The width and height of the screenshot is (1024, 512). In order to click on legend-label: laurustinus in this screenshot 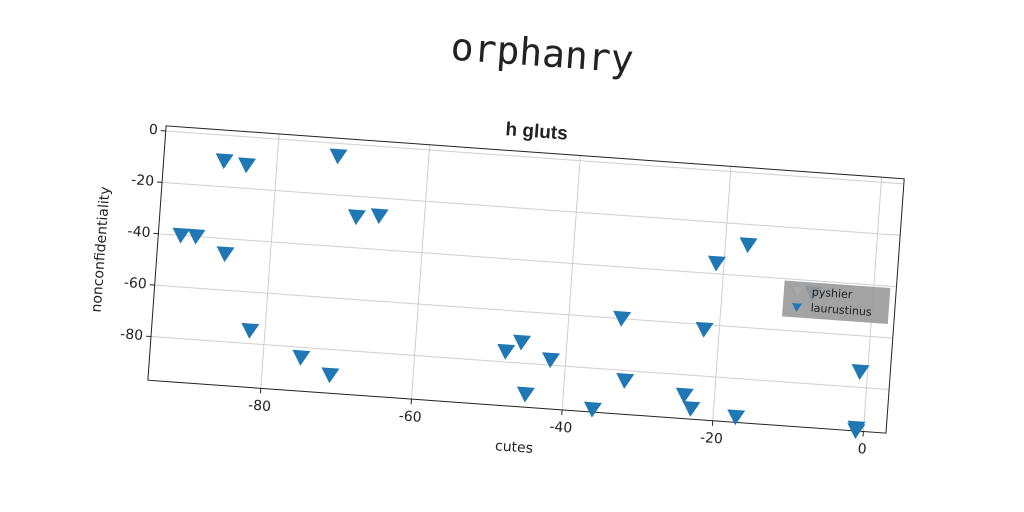, I will do `click(841, 309)`.